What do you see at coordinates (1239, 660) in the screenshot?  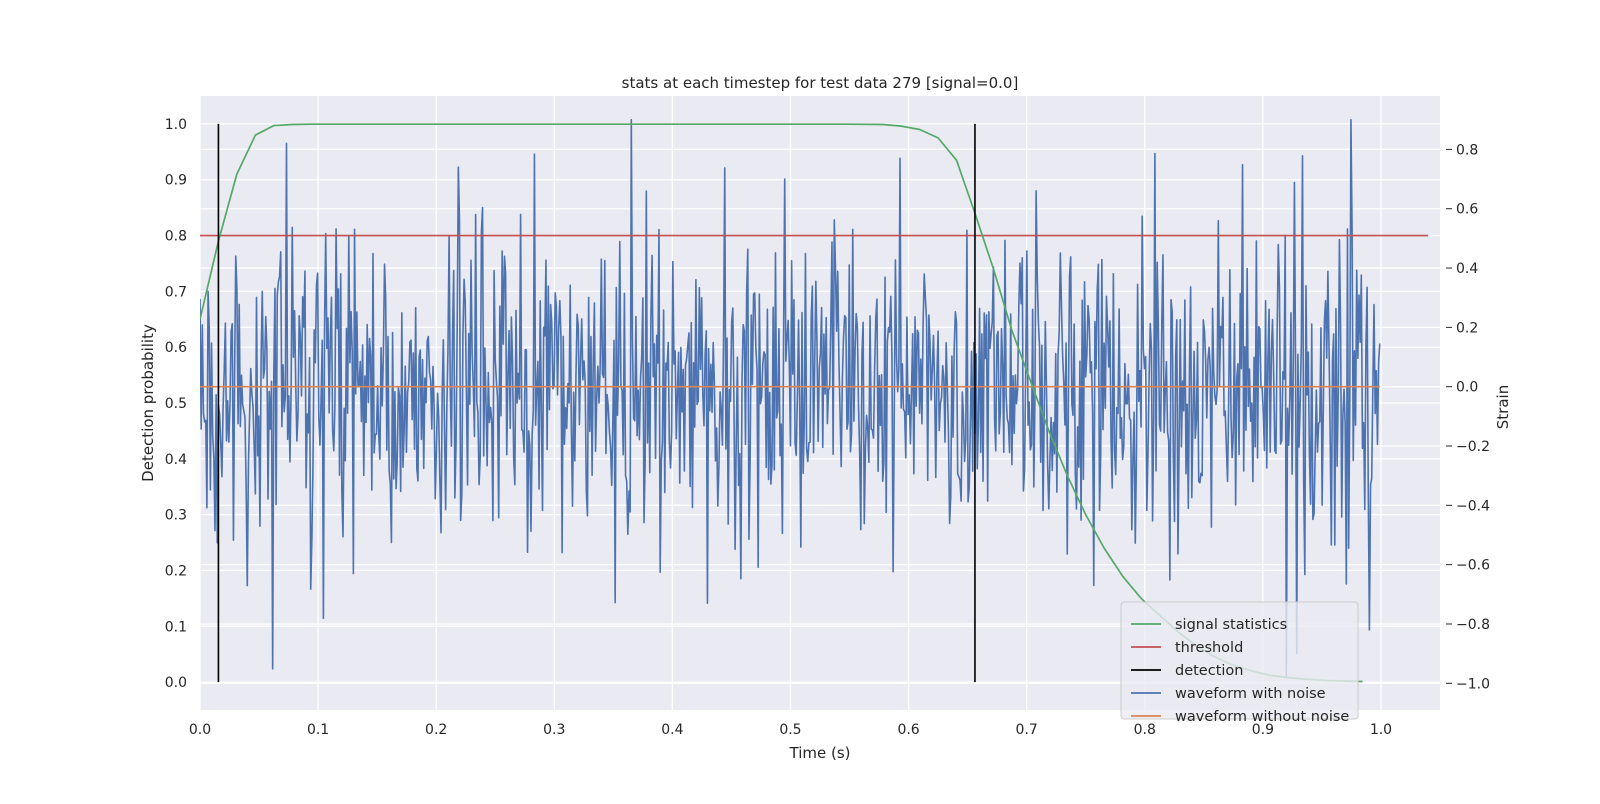 I see `legend-box` at bounding box center [1239, 660].